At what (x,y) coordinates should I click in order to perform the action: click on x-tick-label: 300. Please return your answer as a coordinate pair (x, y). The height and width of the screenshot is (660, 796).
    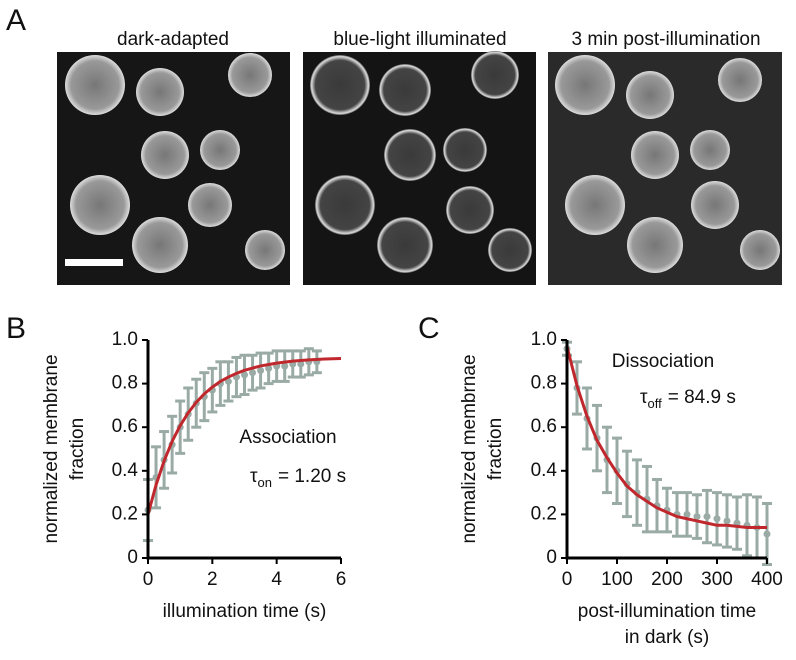
    Looking at the image, I should click on (717, 579).